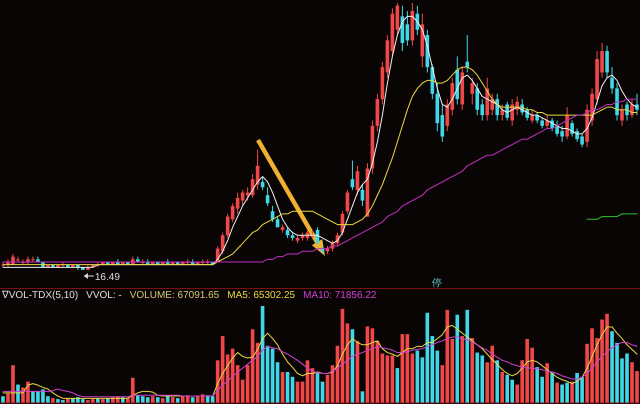 The height and width of the screenshot is (404, 640). I want to click on chart-title: ∇VOL-TDX(5,10), so click(39, 295).